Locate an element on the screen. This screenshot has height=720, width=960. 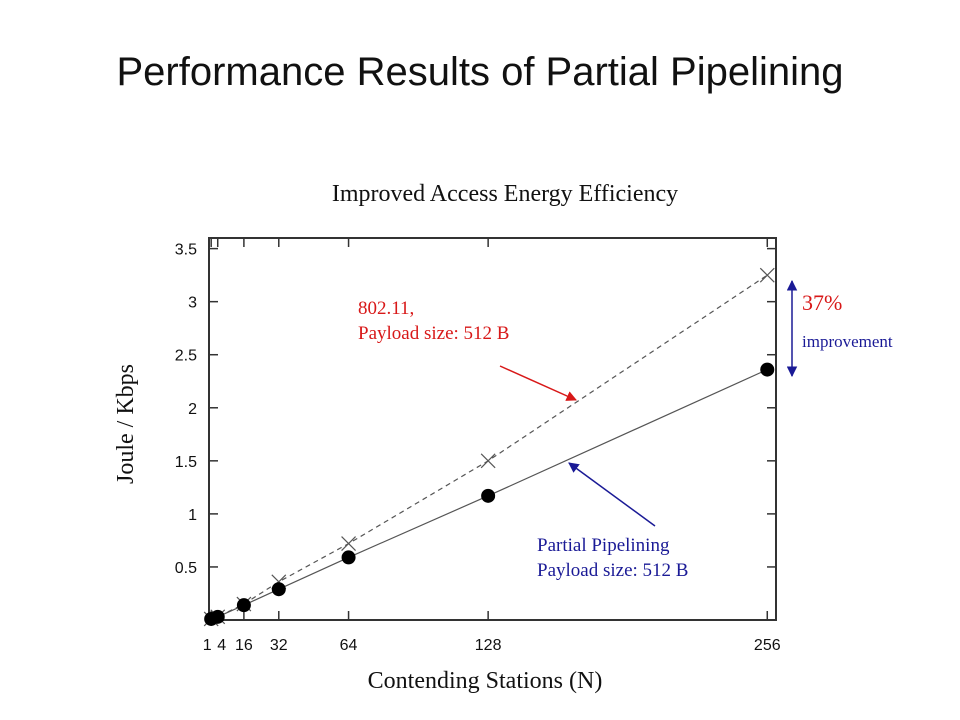
x-tick-label: 1 is located at coordinates (207, 645).